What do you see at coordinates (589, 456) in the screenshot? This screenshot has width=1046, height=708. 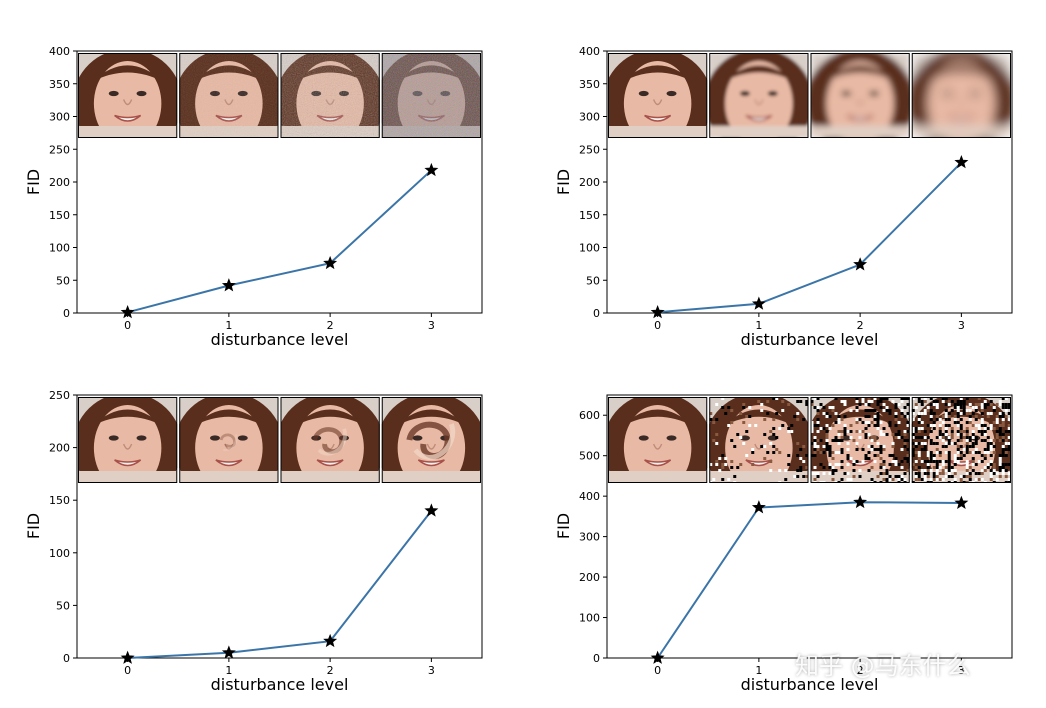 I see `y-tick-label: 500` at bounding box center [589, 456].